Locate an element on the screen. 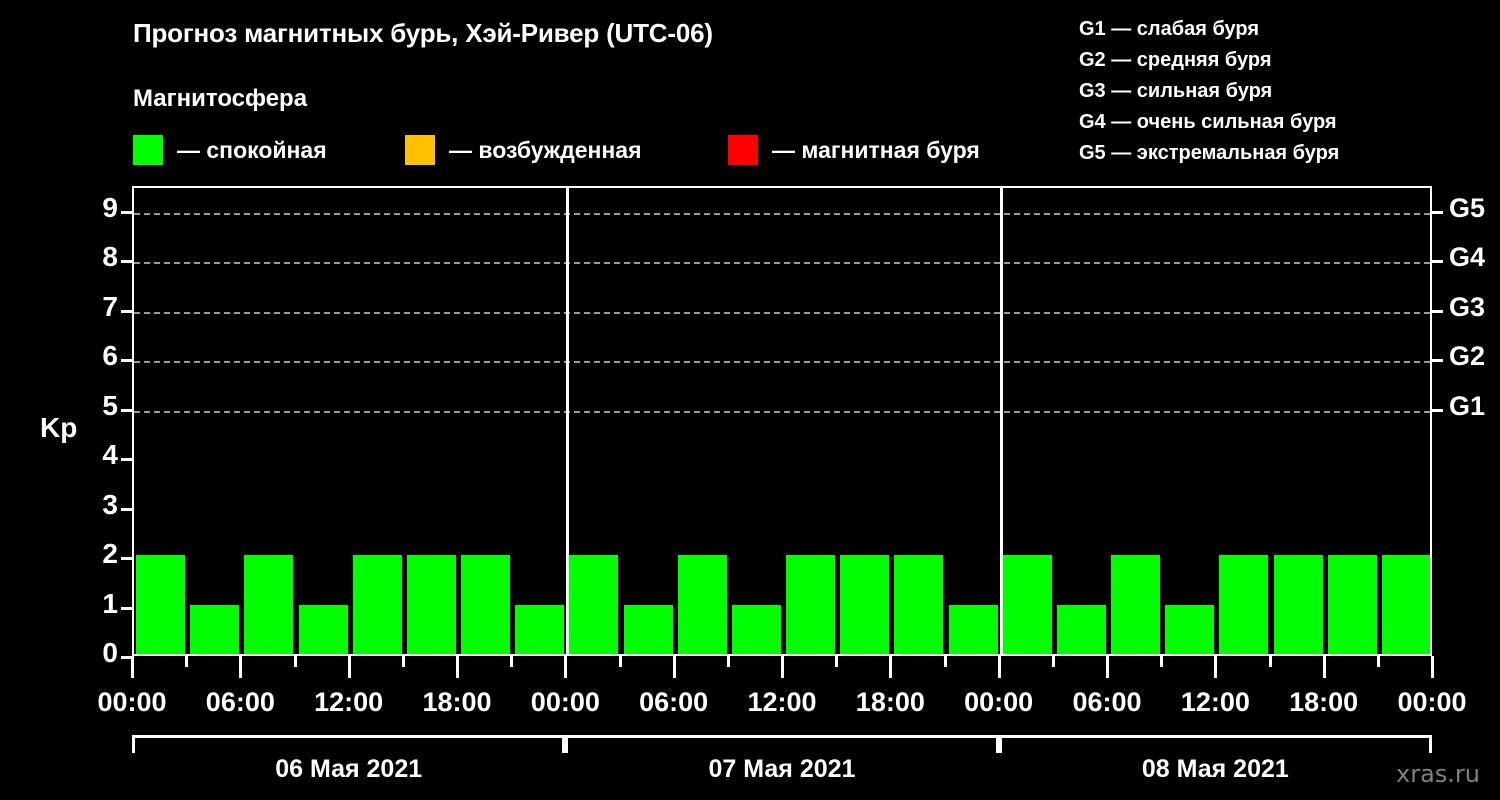 Image resolution: width=1500 pixels, height=800 pixels. y-tick-label: 8 is located at coordinates (110, 257).